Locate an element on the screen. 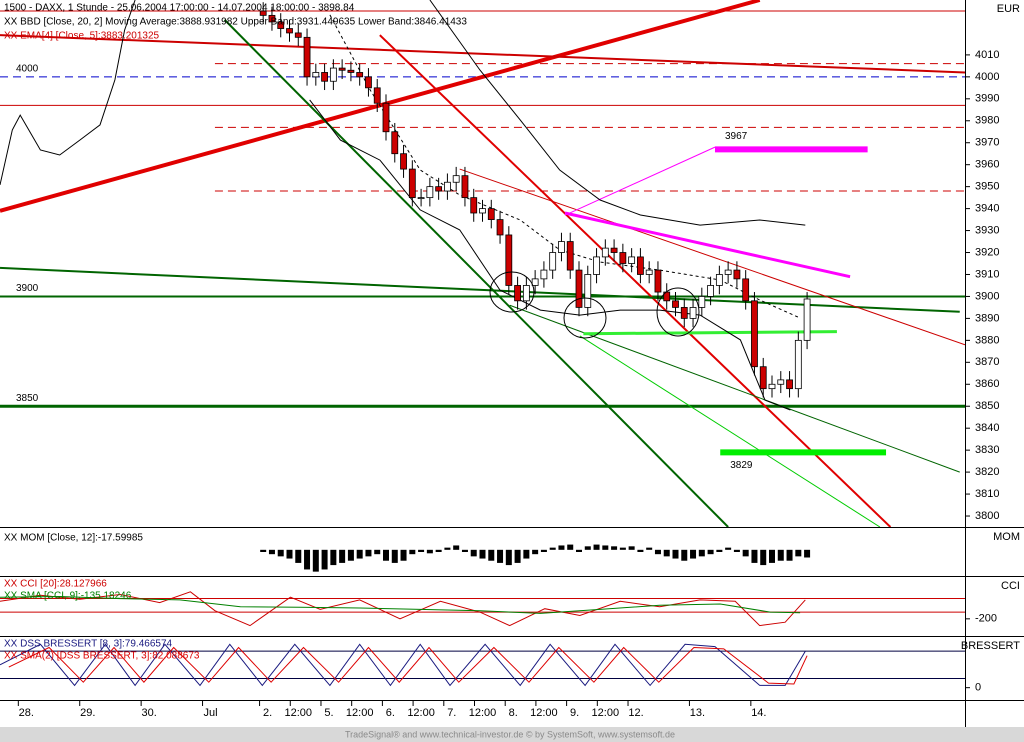 The width and height of the screenshot is (1024, 742). x-tick-label: 30. is located at coordinates (148, 713).